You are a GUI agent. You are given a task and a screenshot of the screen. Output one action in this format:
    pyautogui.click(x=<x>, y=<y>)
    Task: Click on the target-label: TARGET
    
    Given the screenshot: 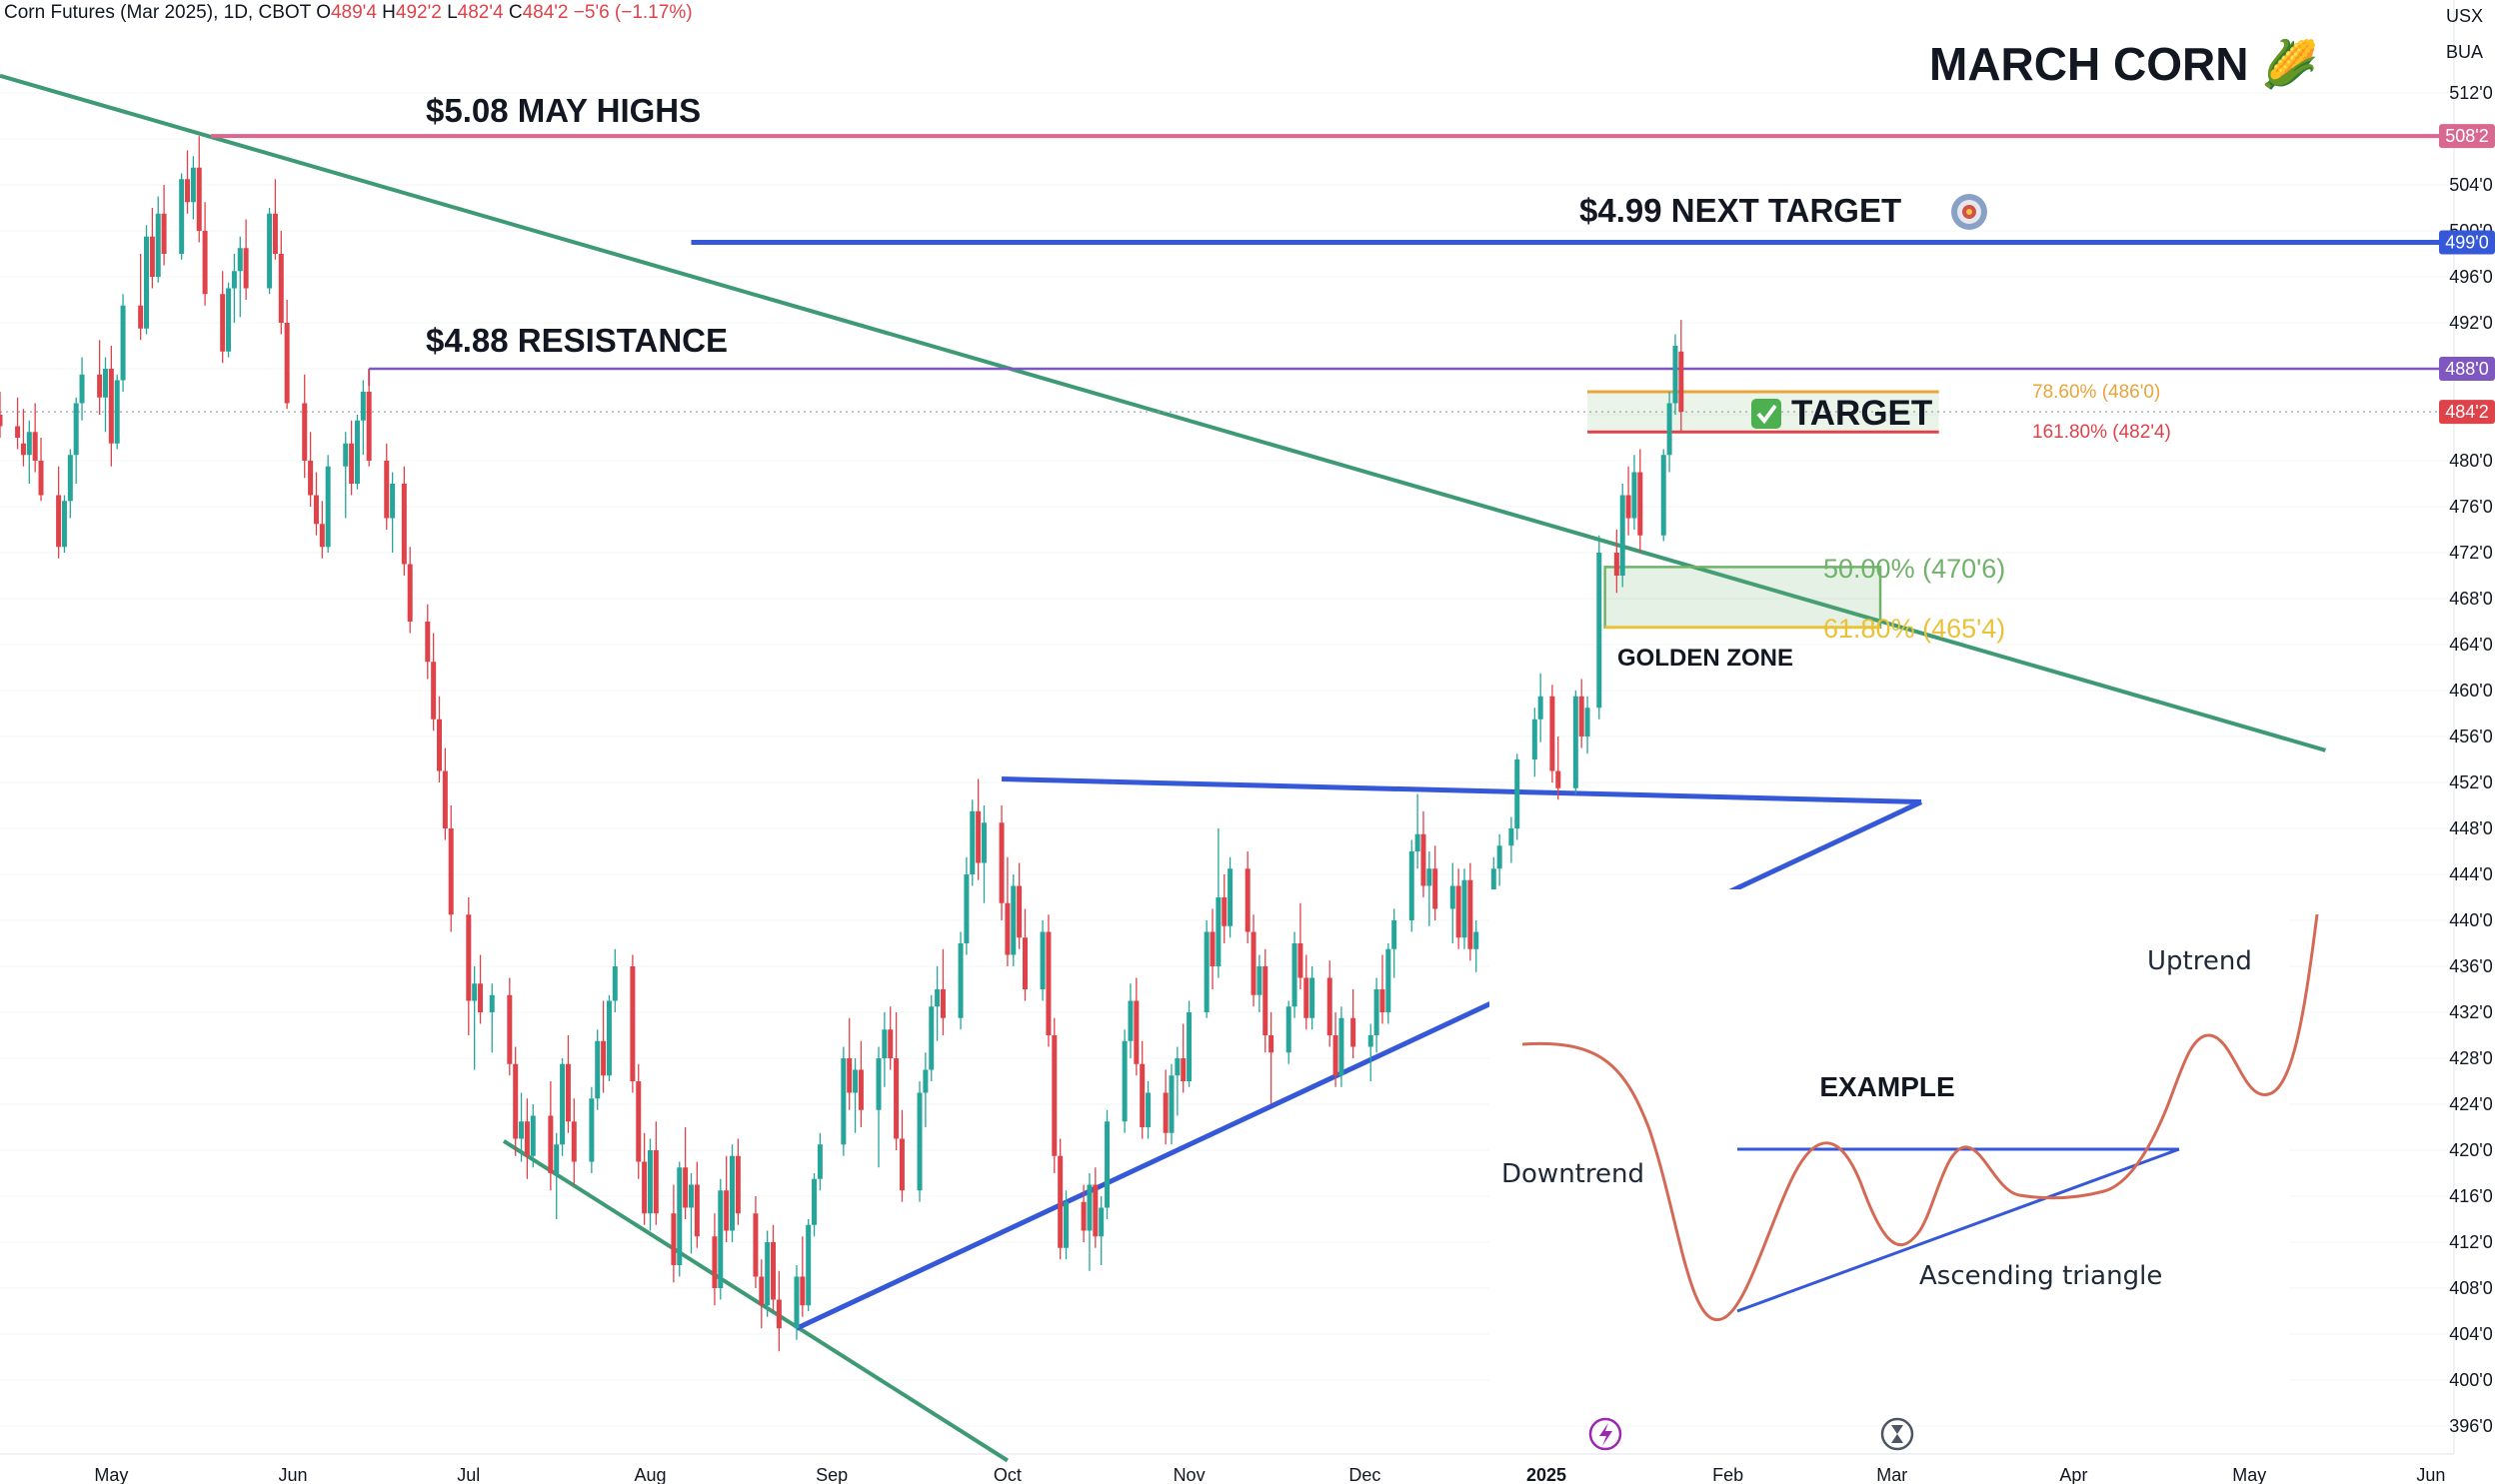 What is the action you would take?
    pyautogui.click(x=1861, y=413)
    